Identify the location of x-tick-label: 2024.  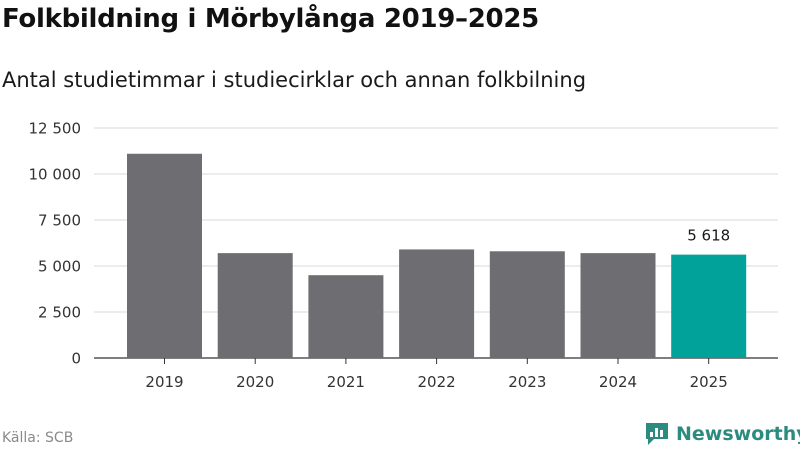
(618, 382).